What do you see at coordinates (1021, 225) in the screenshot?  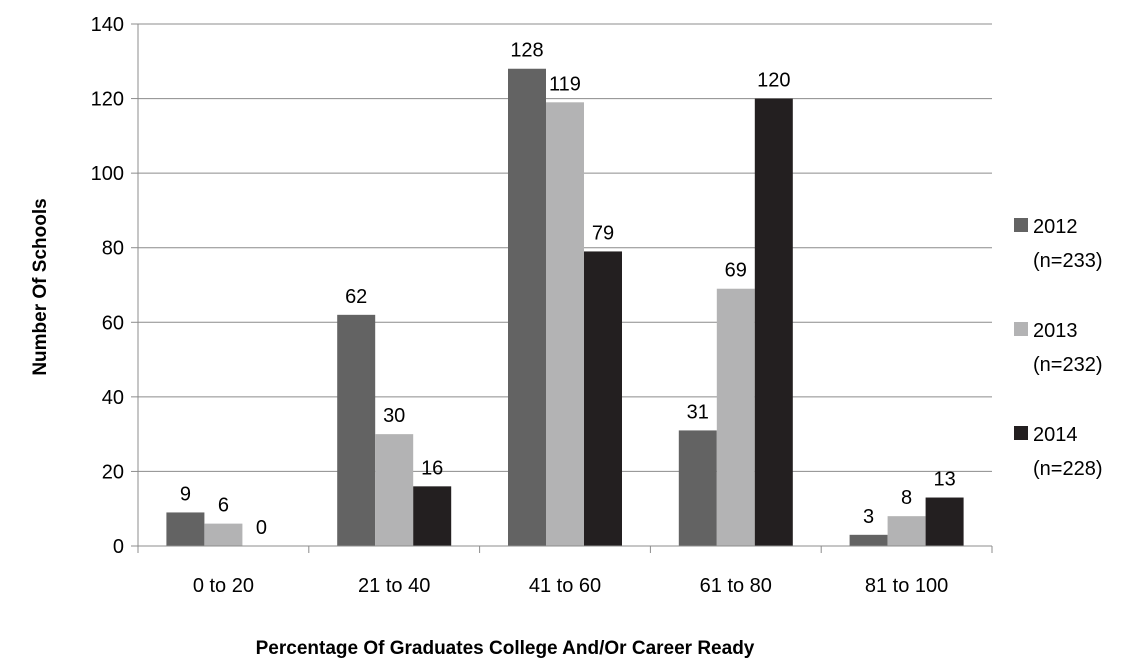 I see `legend-swatch-2012` at bounding box center [1021, 225].